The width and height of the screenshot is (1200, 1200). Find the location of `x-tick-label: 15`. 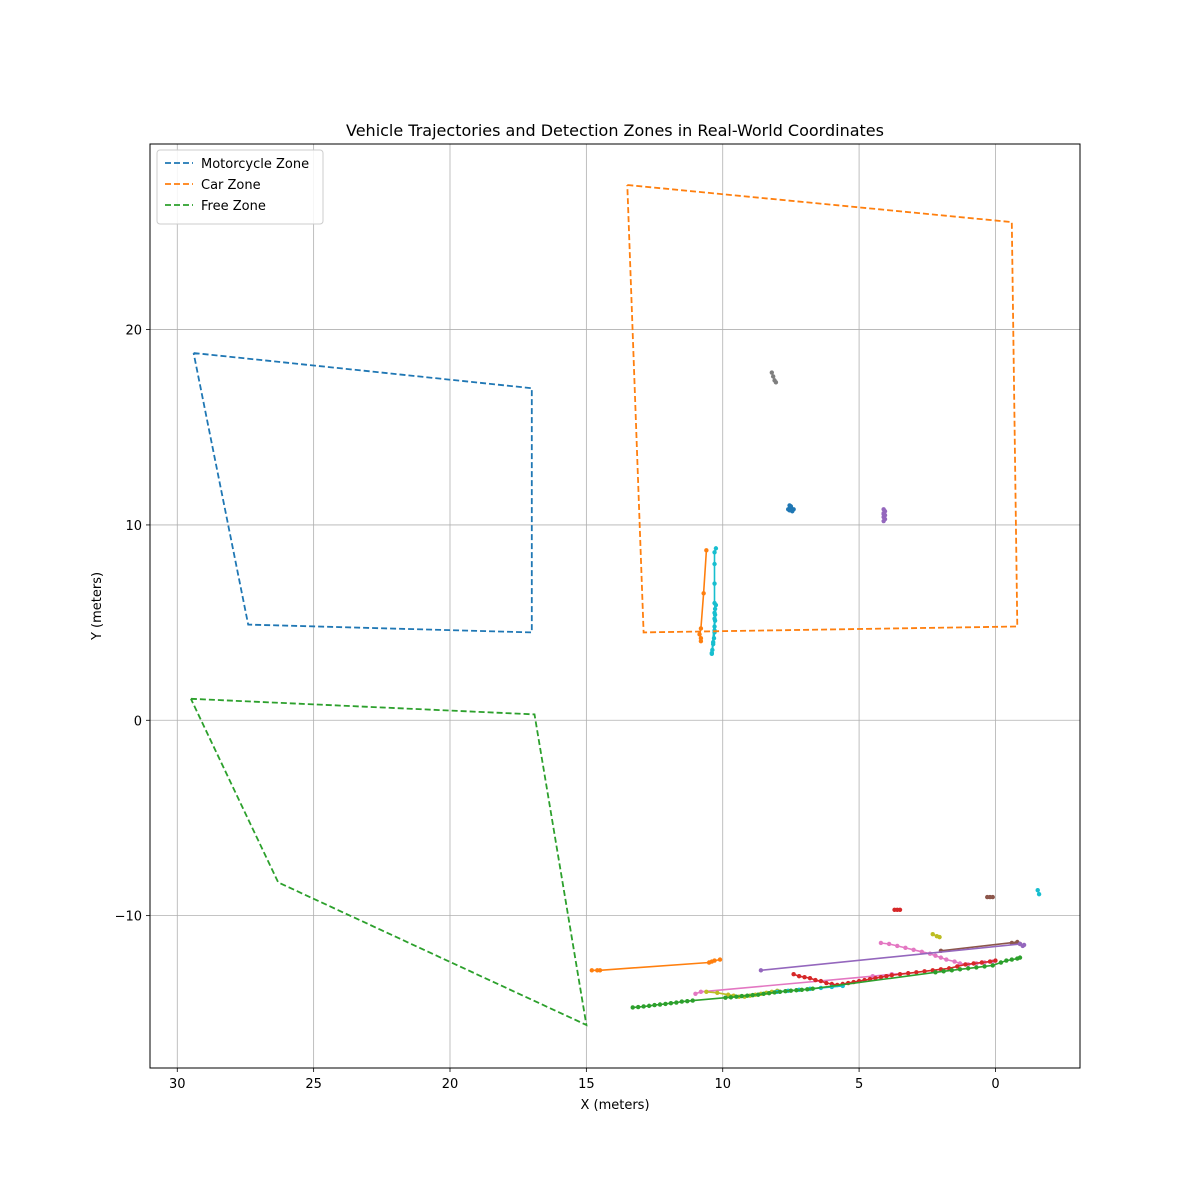

x-tick-label: 15 is located at coordinates (586, 1084).